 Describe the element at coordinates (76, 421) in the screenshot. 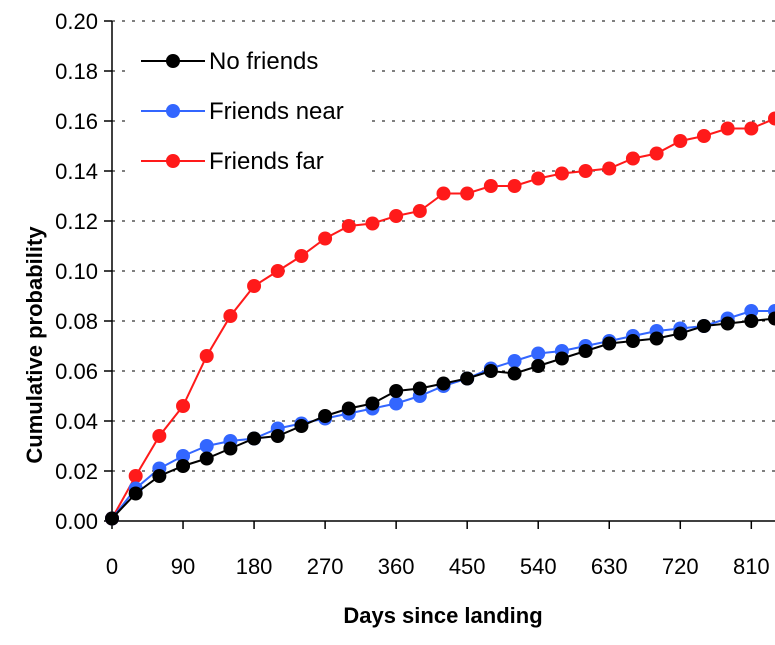

I see `y-tick-label: 0.04` at that location.